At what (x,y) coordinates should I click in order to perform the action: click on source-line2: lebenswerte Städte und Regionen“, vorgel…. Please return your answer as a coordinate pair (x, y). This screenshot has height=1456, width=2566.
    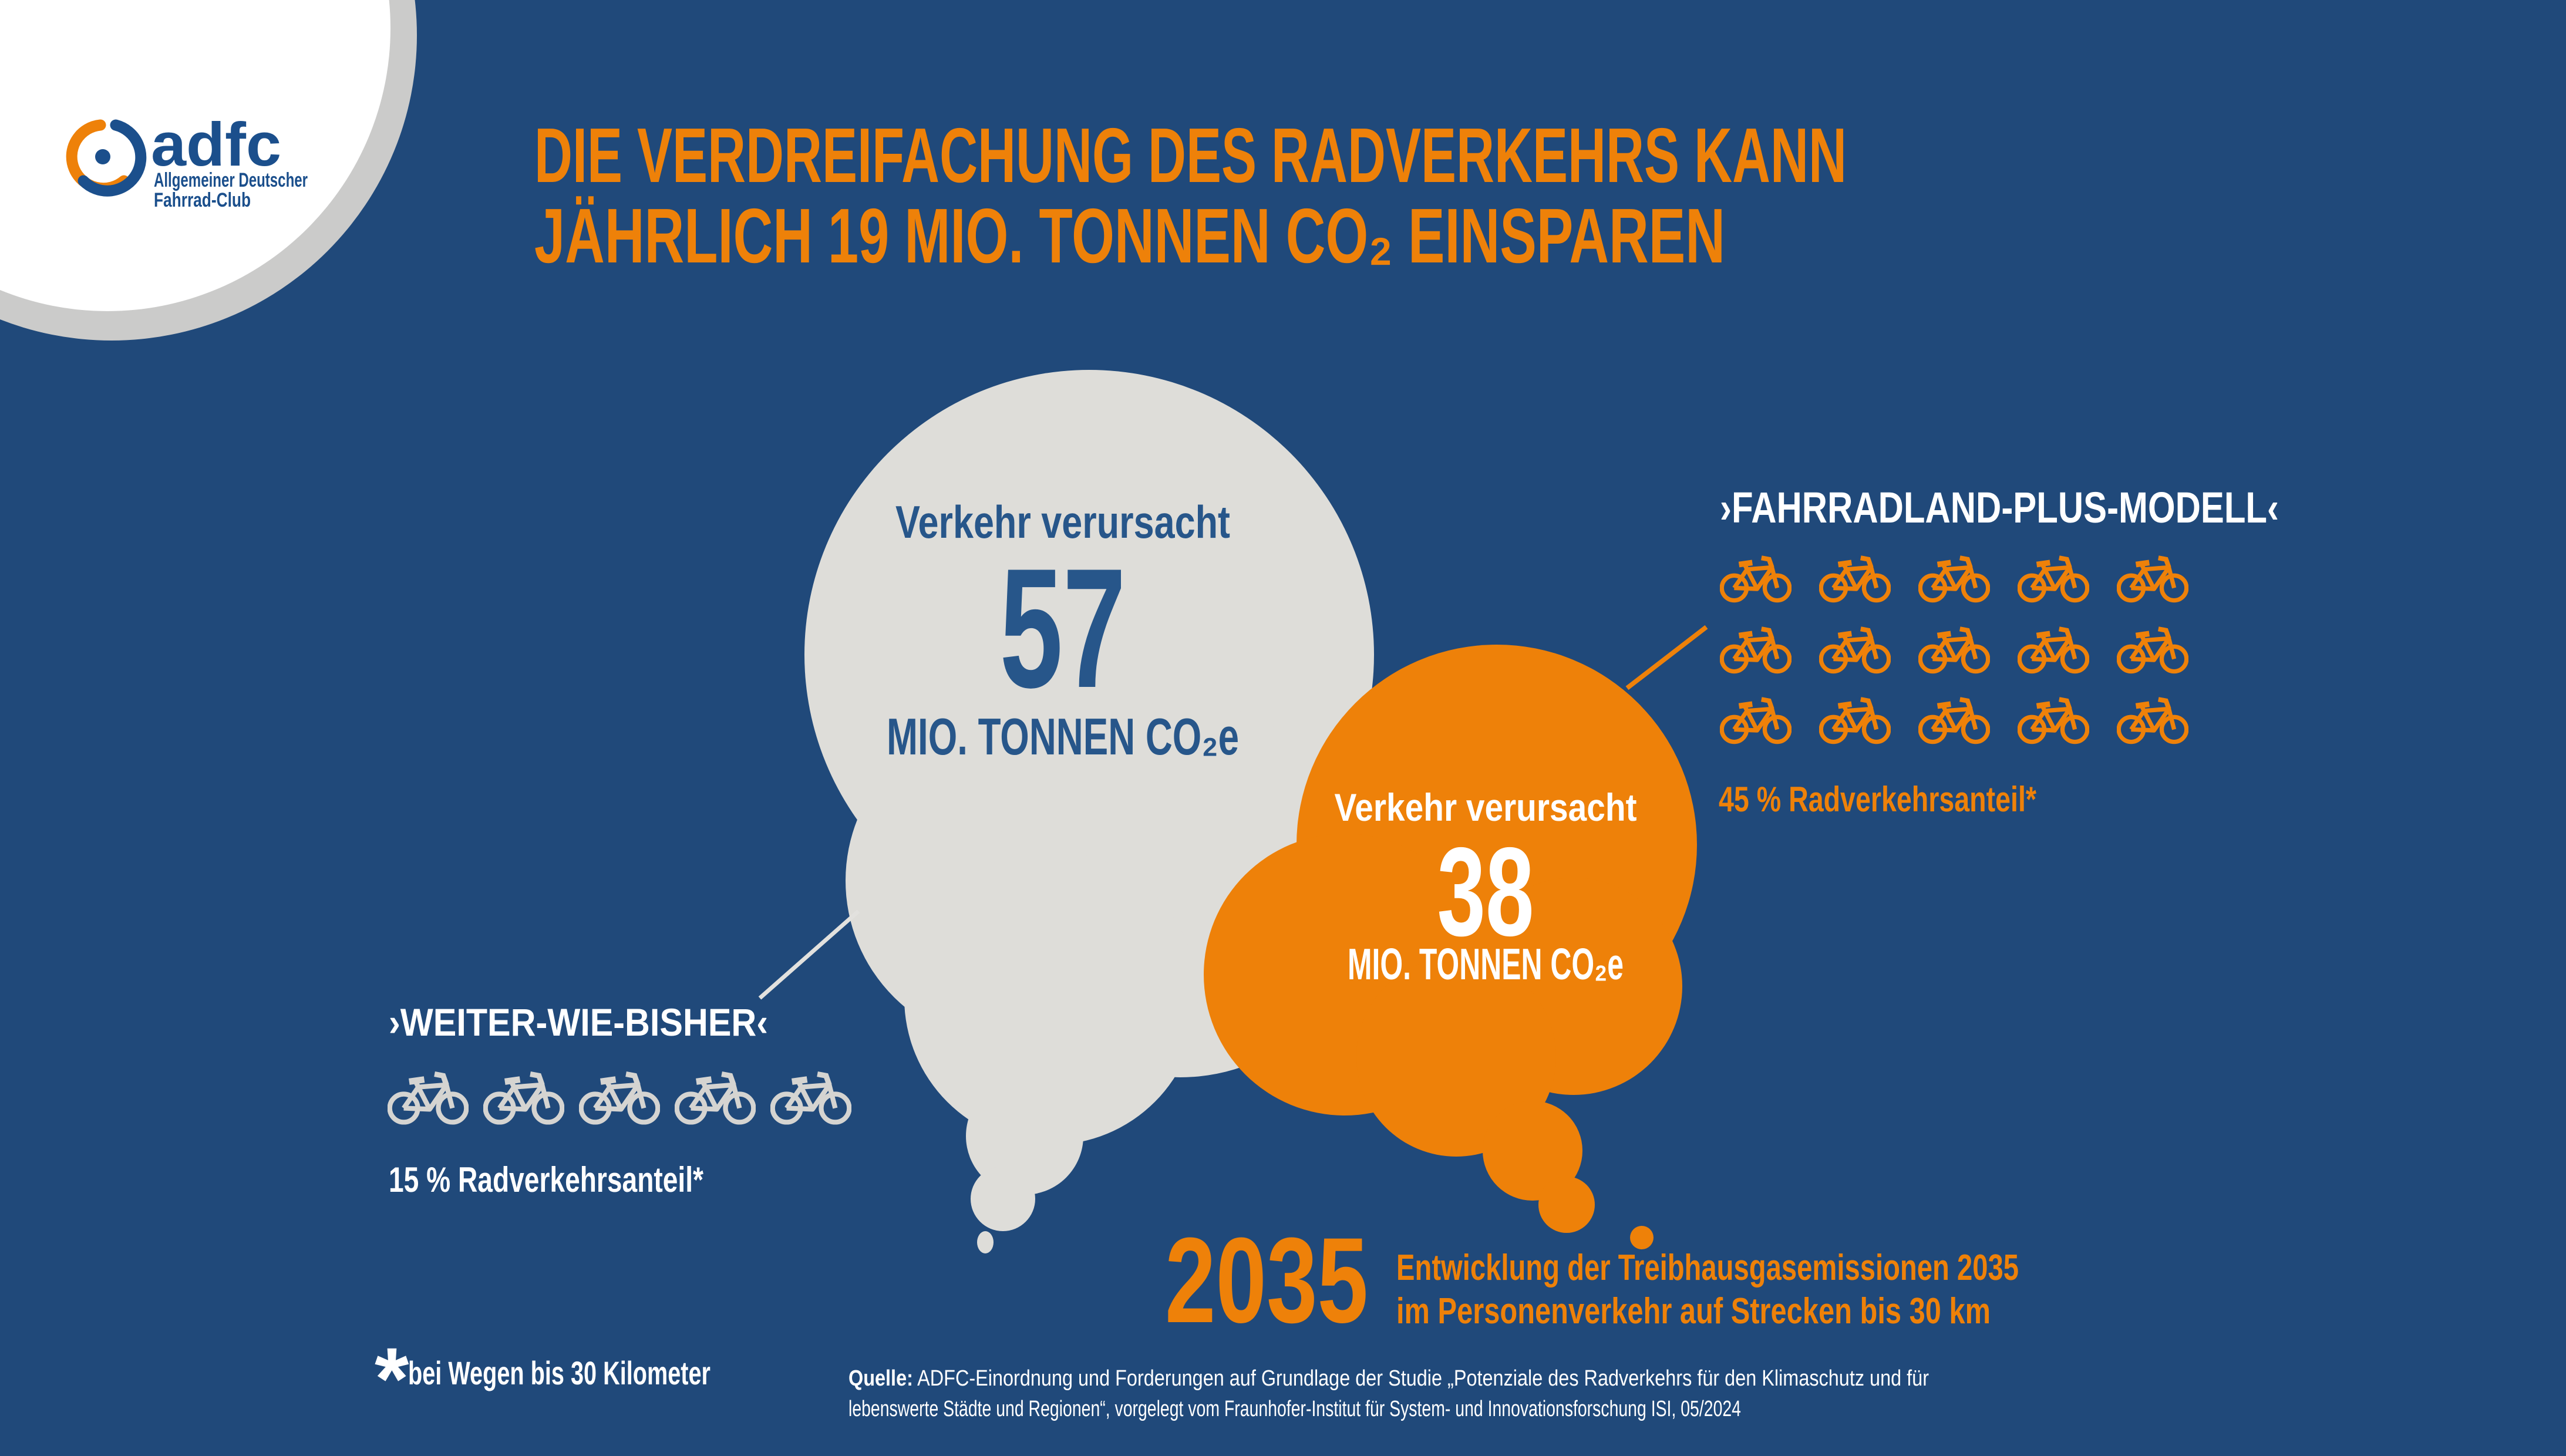
    Looking at the image, I should click on (1294, 1409).